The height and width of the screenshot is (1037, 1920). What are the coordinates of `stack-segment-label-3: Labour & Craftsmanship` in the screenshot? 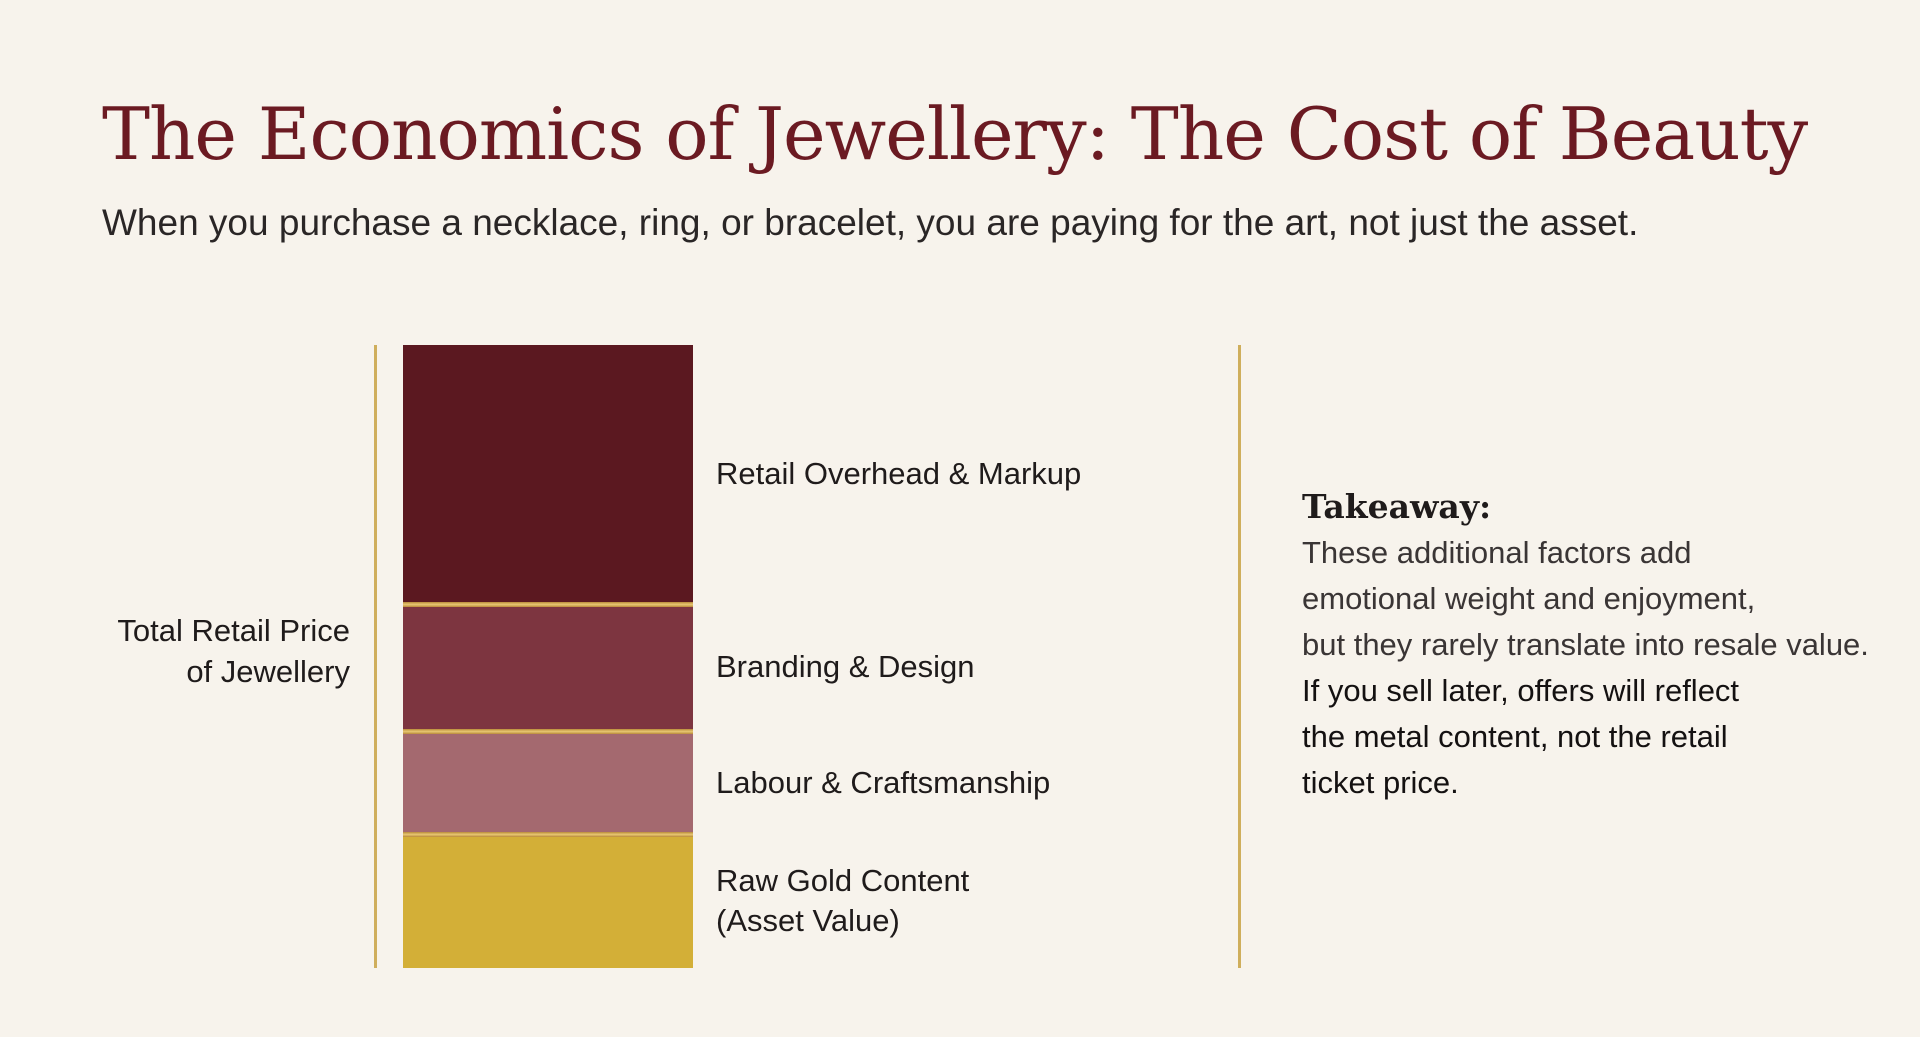 It's located at (883, 782).